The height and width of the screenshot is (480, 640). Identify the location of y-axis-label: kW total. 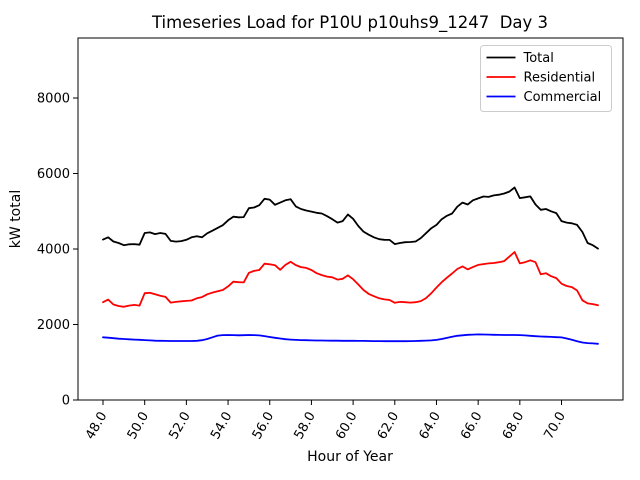
(16, 219).